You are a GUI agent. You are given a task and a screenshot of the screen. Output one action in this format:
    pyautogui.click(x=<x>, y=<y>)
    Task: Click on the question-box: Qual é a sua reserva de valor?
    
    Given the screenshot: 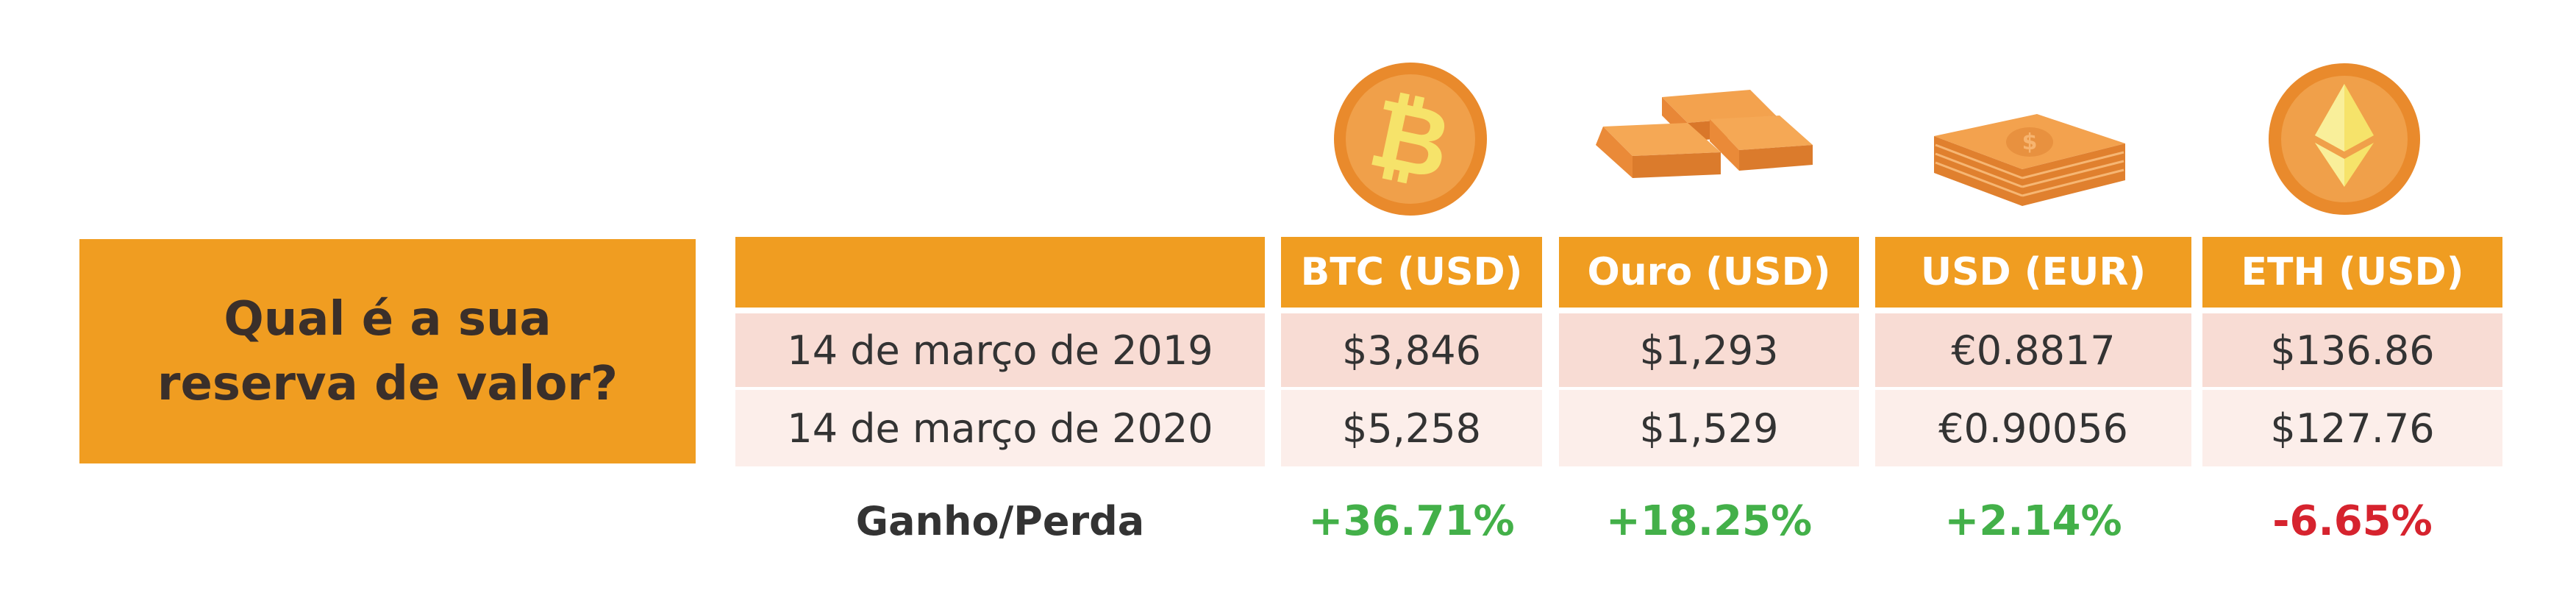 What is the action you would take?
    pyautogui.click(x=387, y=351)
    